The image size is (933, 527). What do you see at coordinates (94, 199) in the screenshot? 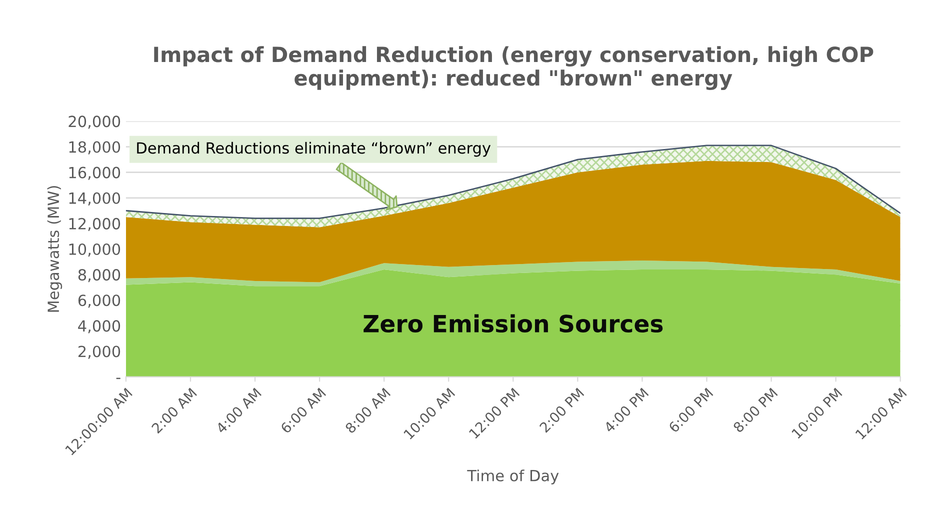
I see `y-tick-label: 14,000` at bounding box center [94, 199].